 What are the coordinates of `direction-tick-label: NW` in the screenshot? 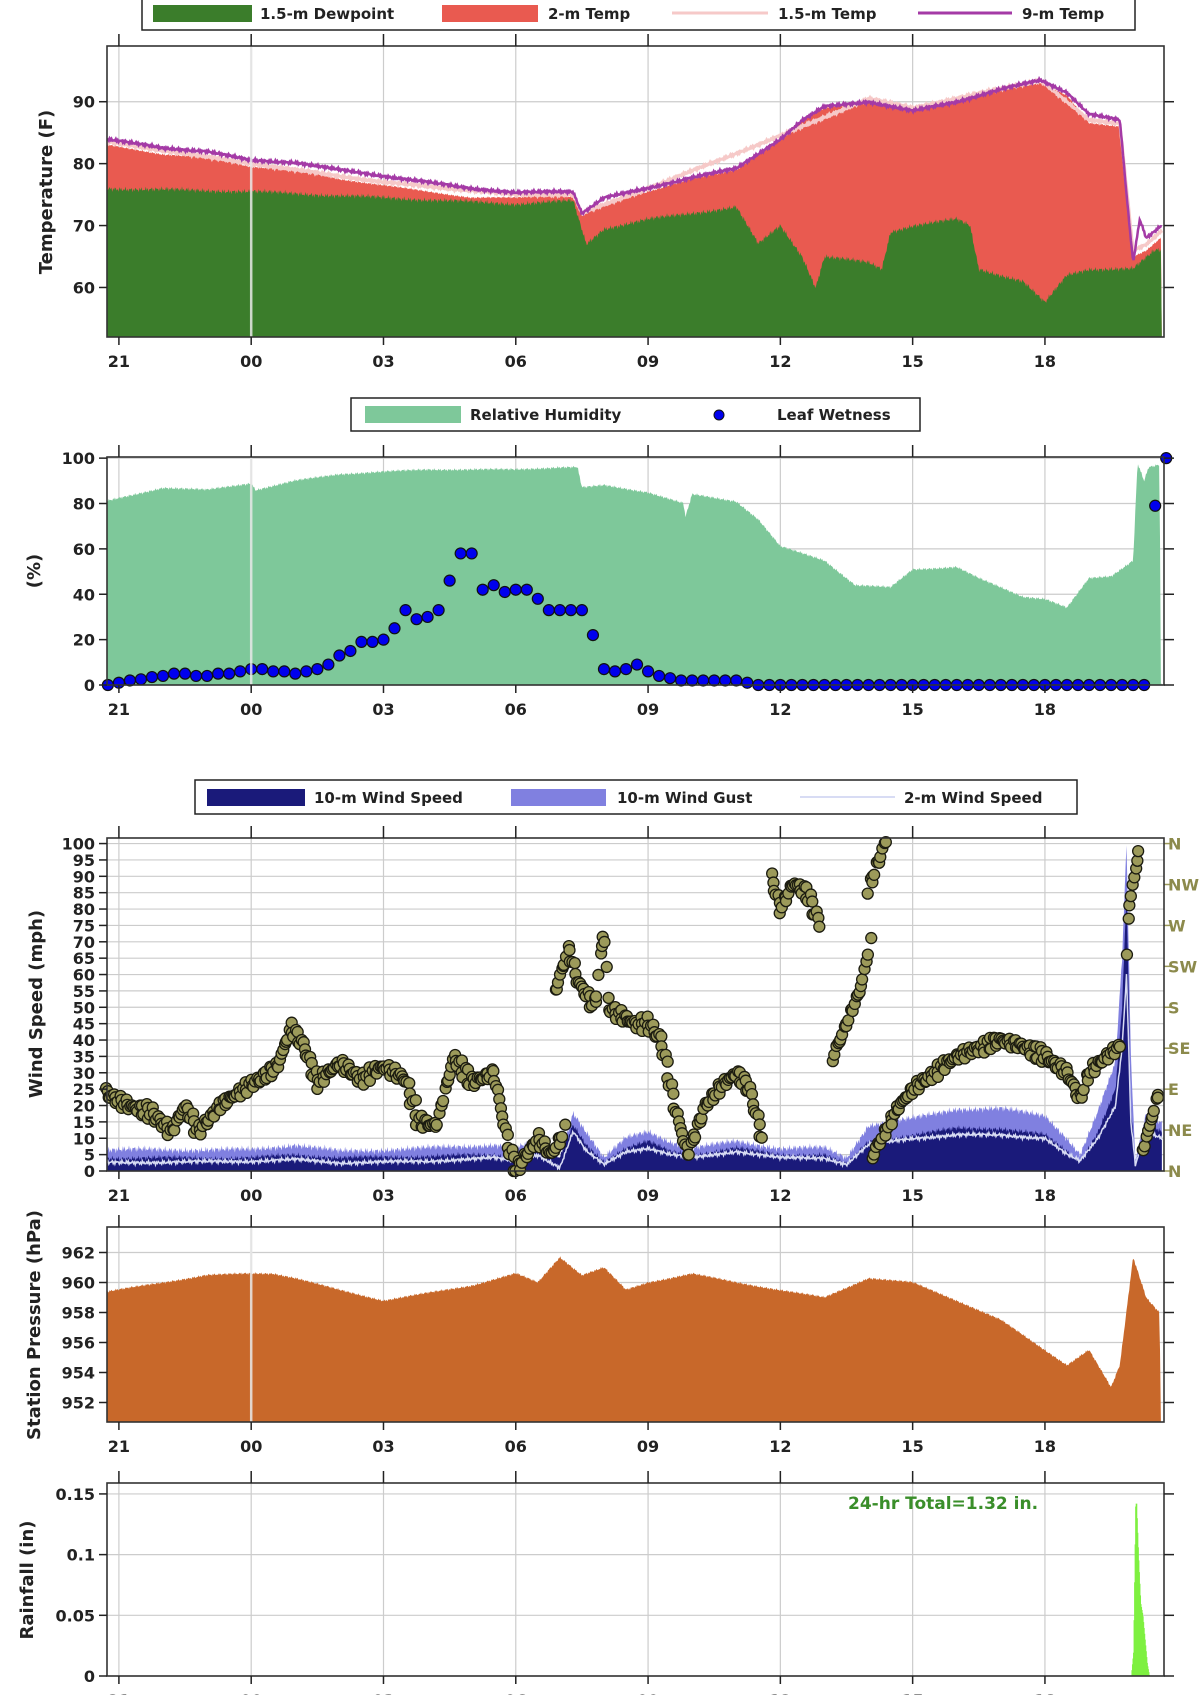 It's located at (1183, 884).